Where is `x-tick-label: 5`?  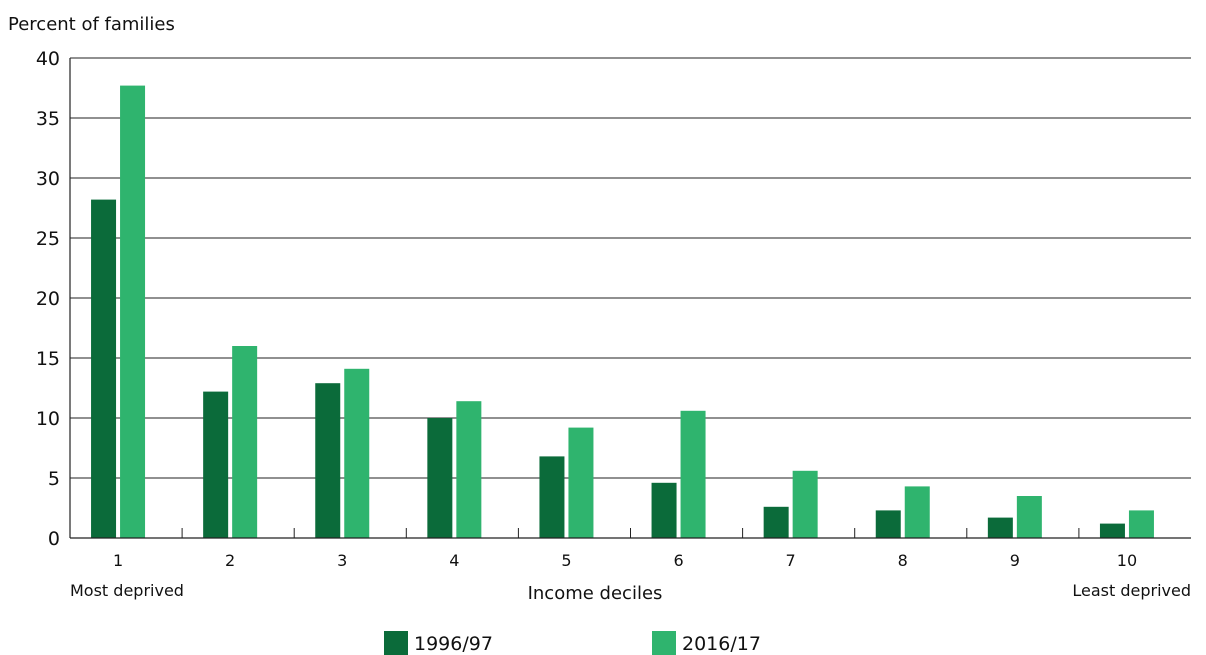 x-tick-label: 5 is located at coordinates (566, 560).